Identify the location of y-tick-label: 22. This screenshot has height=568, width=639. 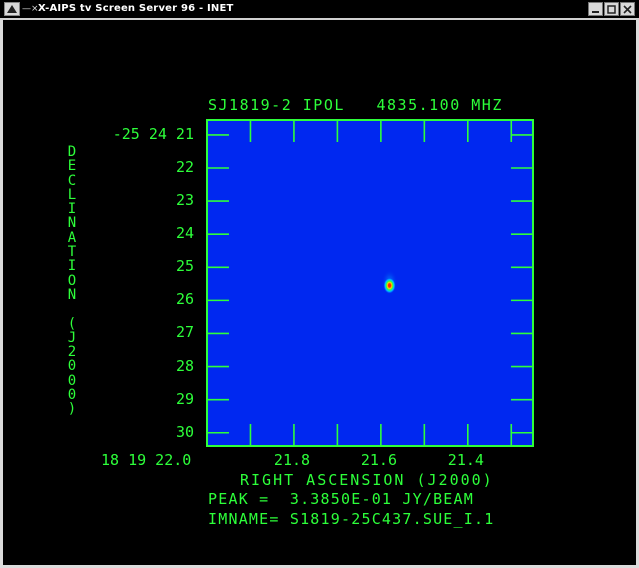
(184, 166).